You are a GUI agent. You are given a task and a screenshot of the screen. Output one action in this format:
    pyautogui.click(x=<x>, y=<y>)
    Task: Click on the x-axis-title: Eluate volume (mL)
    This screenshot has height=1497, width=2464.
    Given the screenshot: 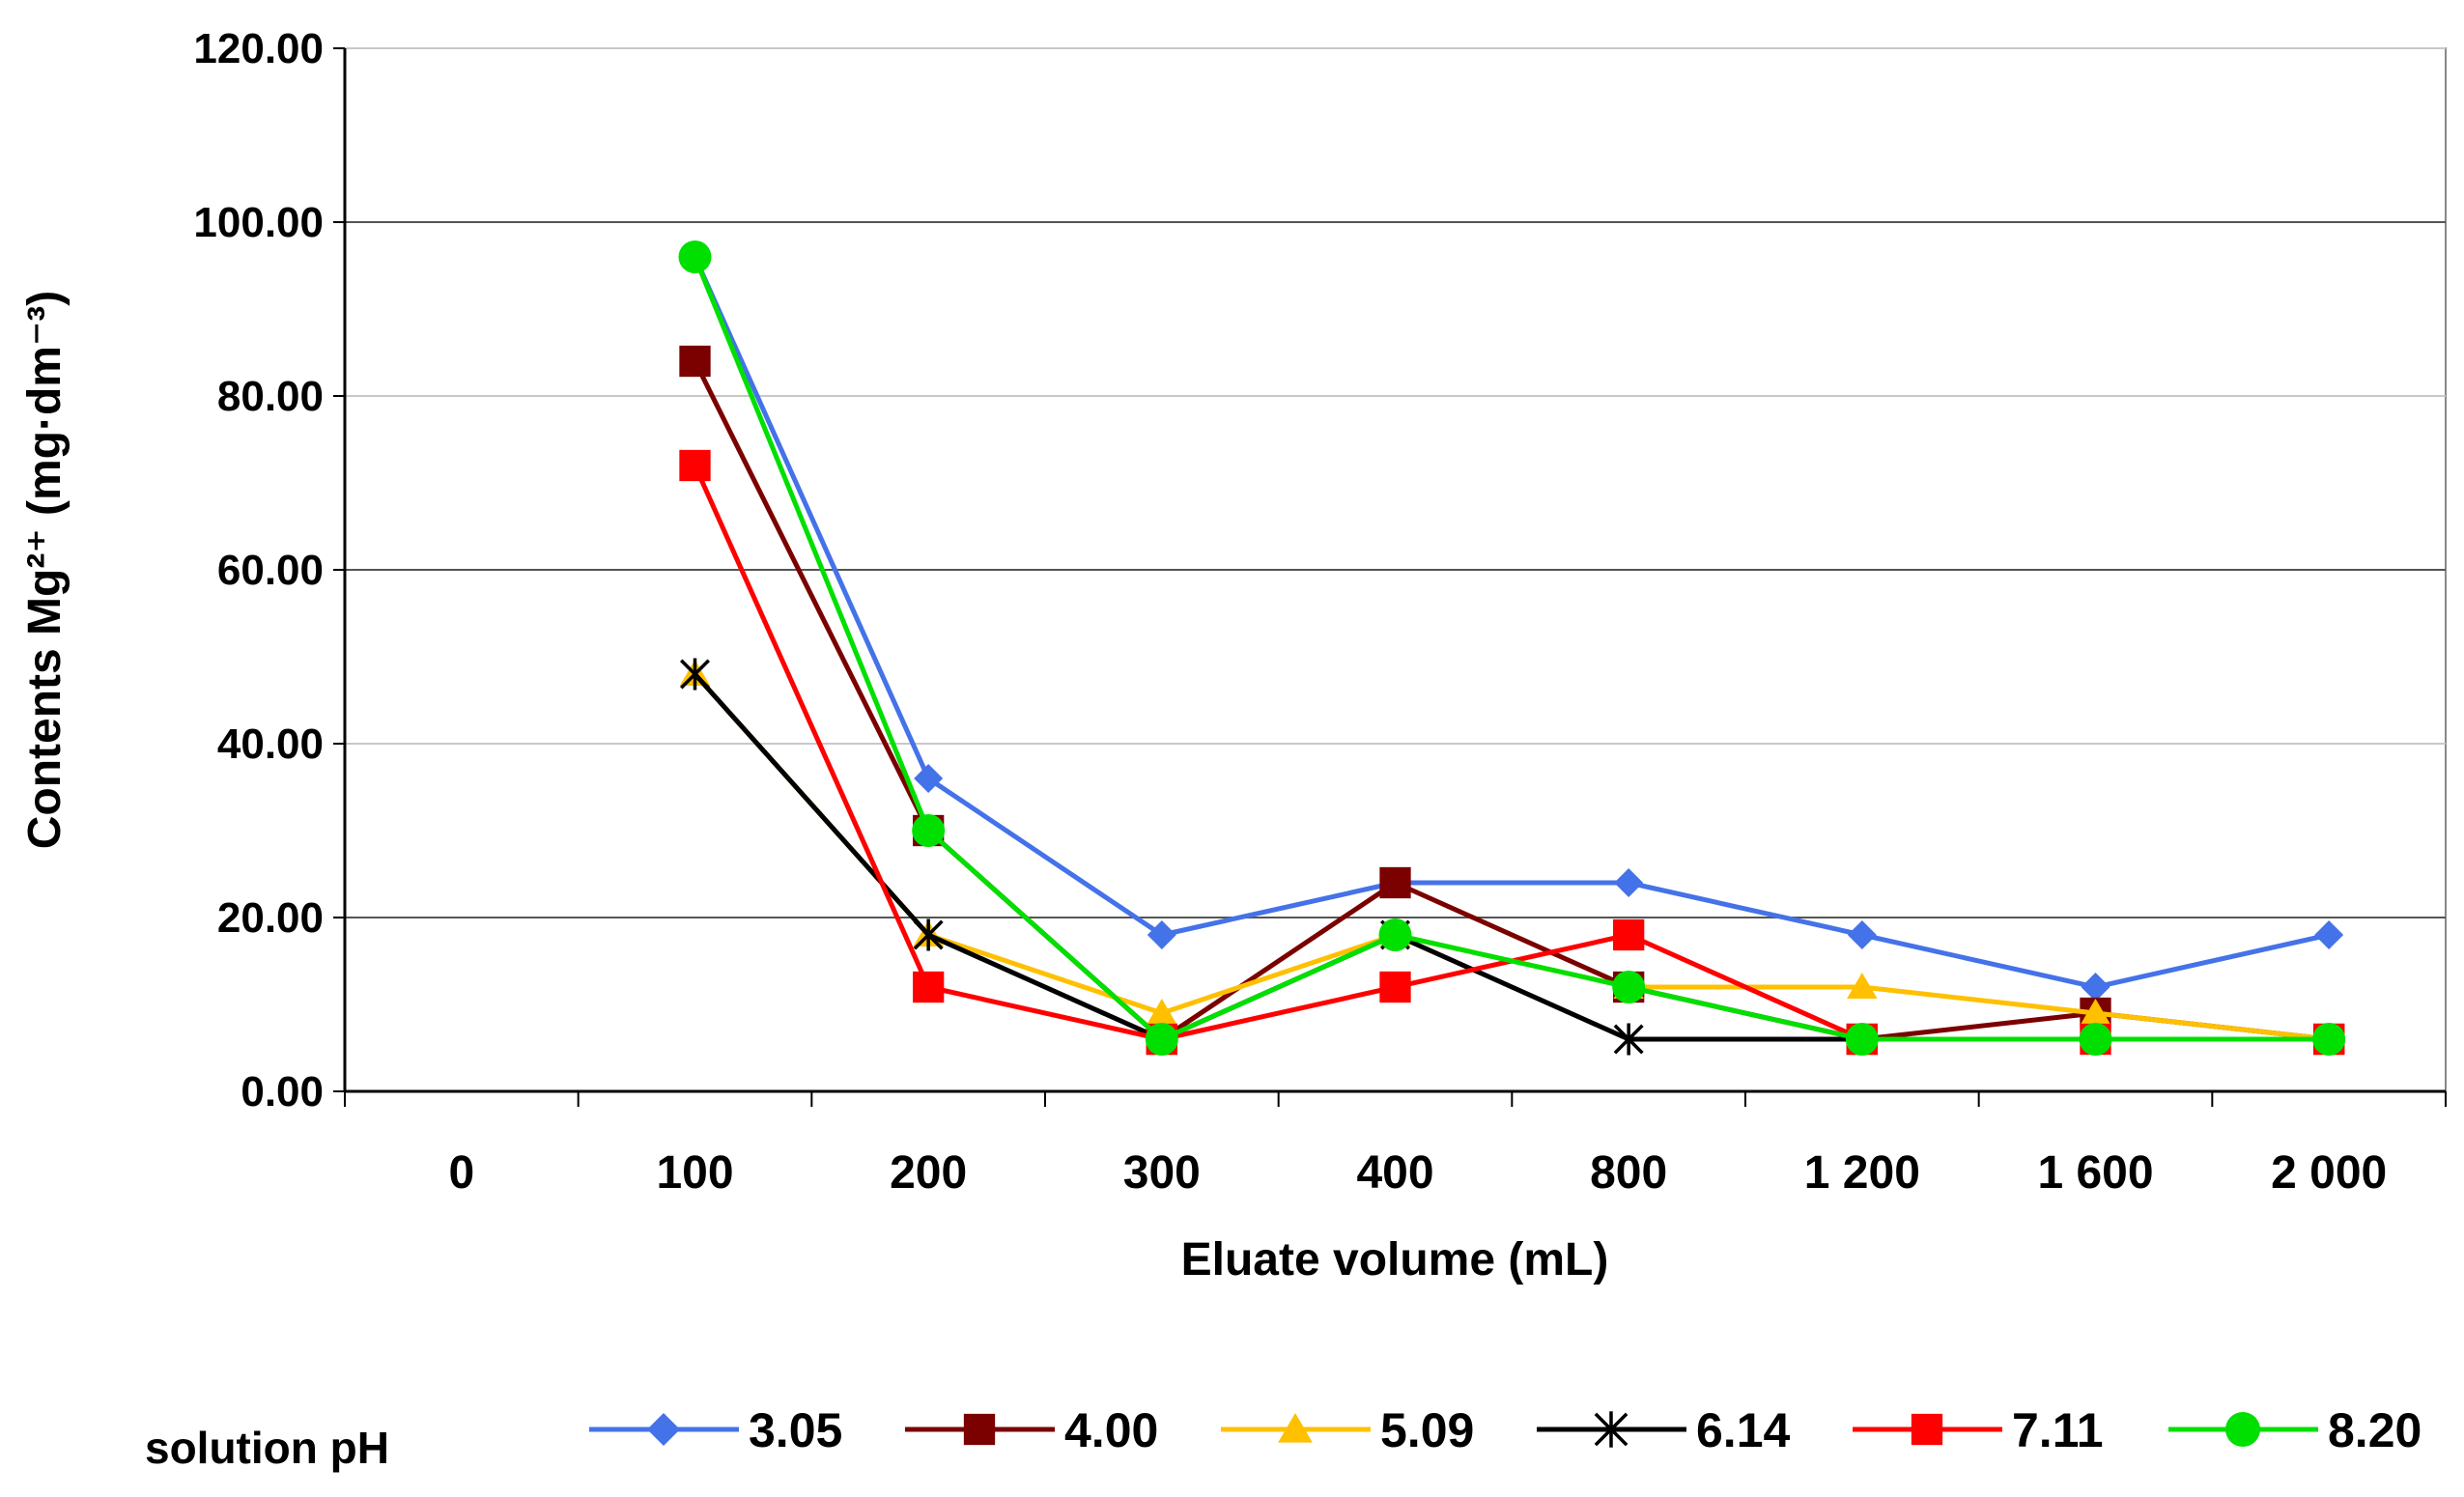 What is the action you would take?
    pyautogui.click(x=1395, y=1259)
    